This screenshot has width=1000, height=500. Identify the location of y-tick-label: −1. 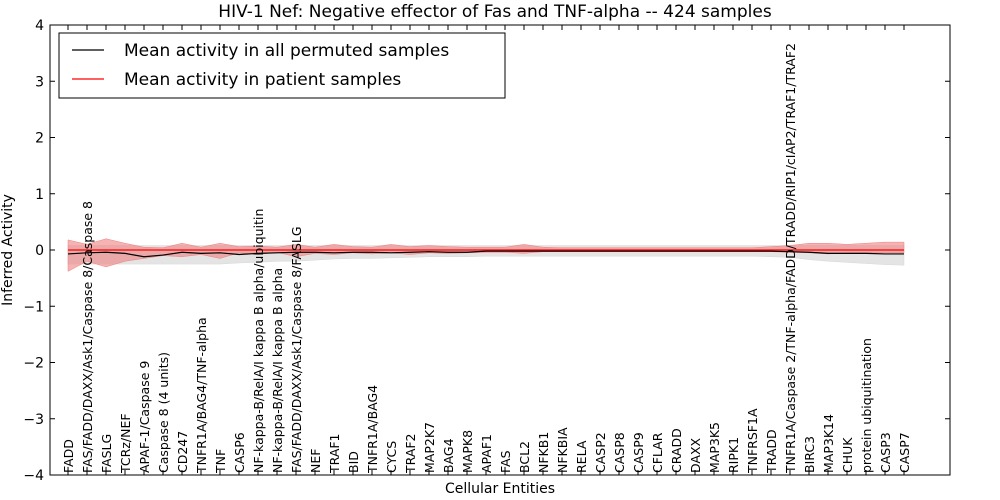
(33, 307).